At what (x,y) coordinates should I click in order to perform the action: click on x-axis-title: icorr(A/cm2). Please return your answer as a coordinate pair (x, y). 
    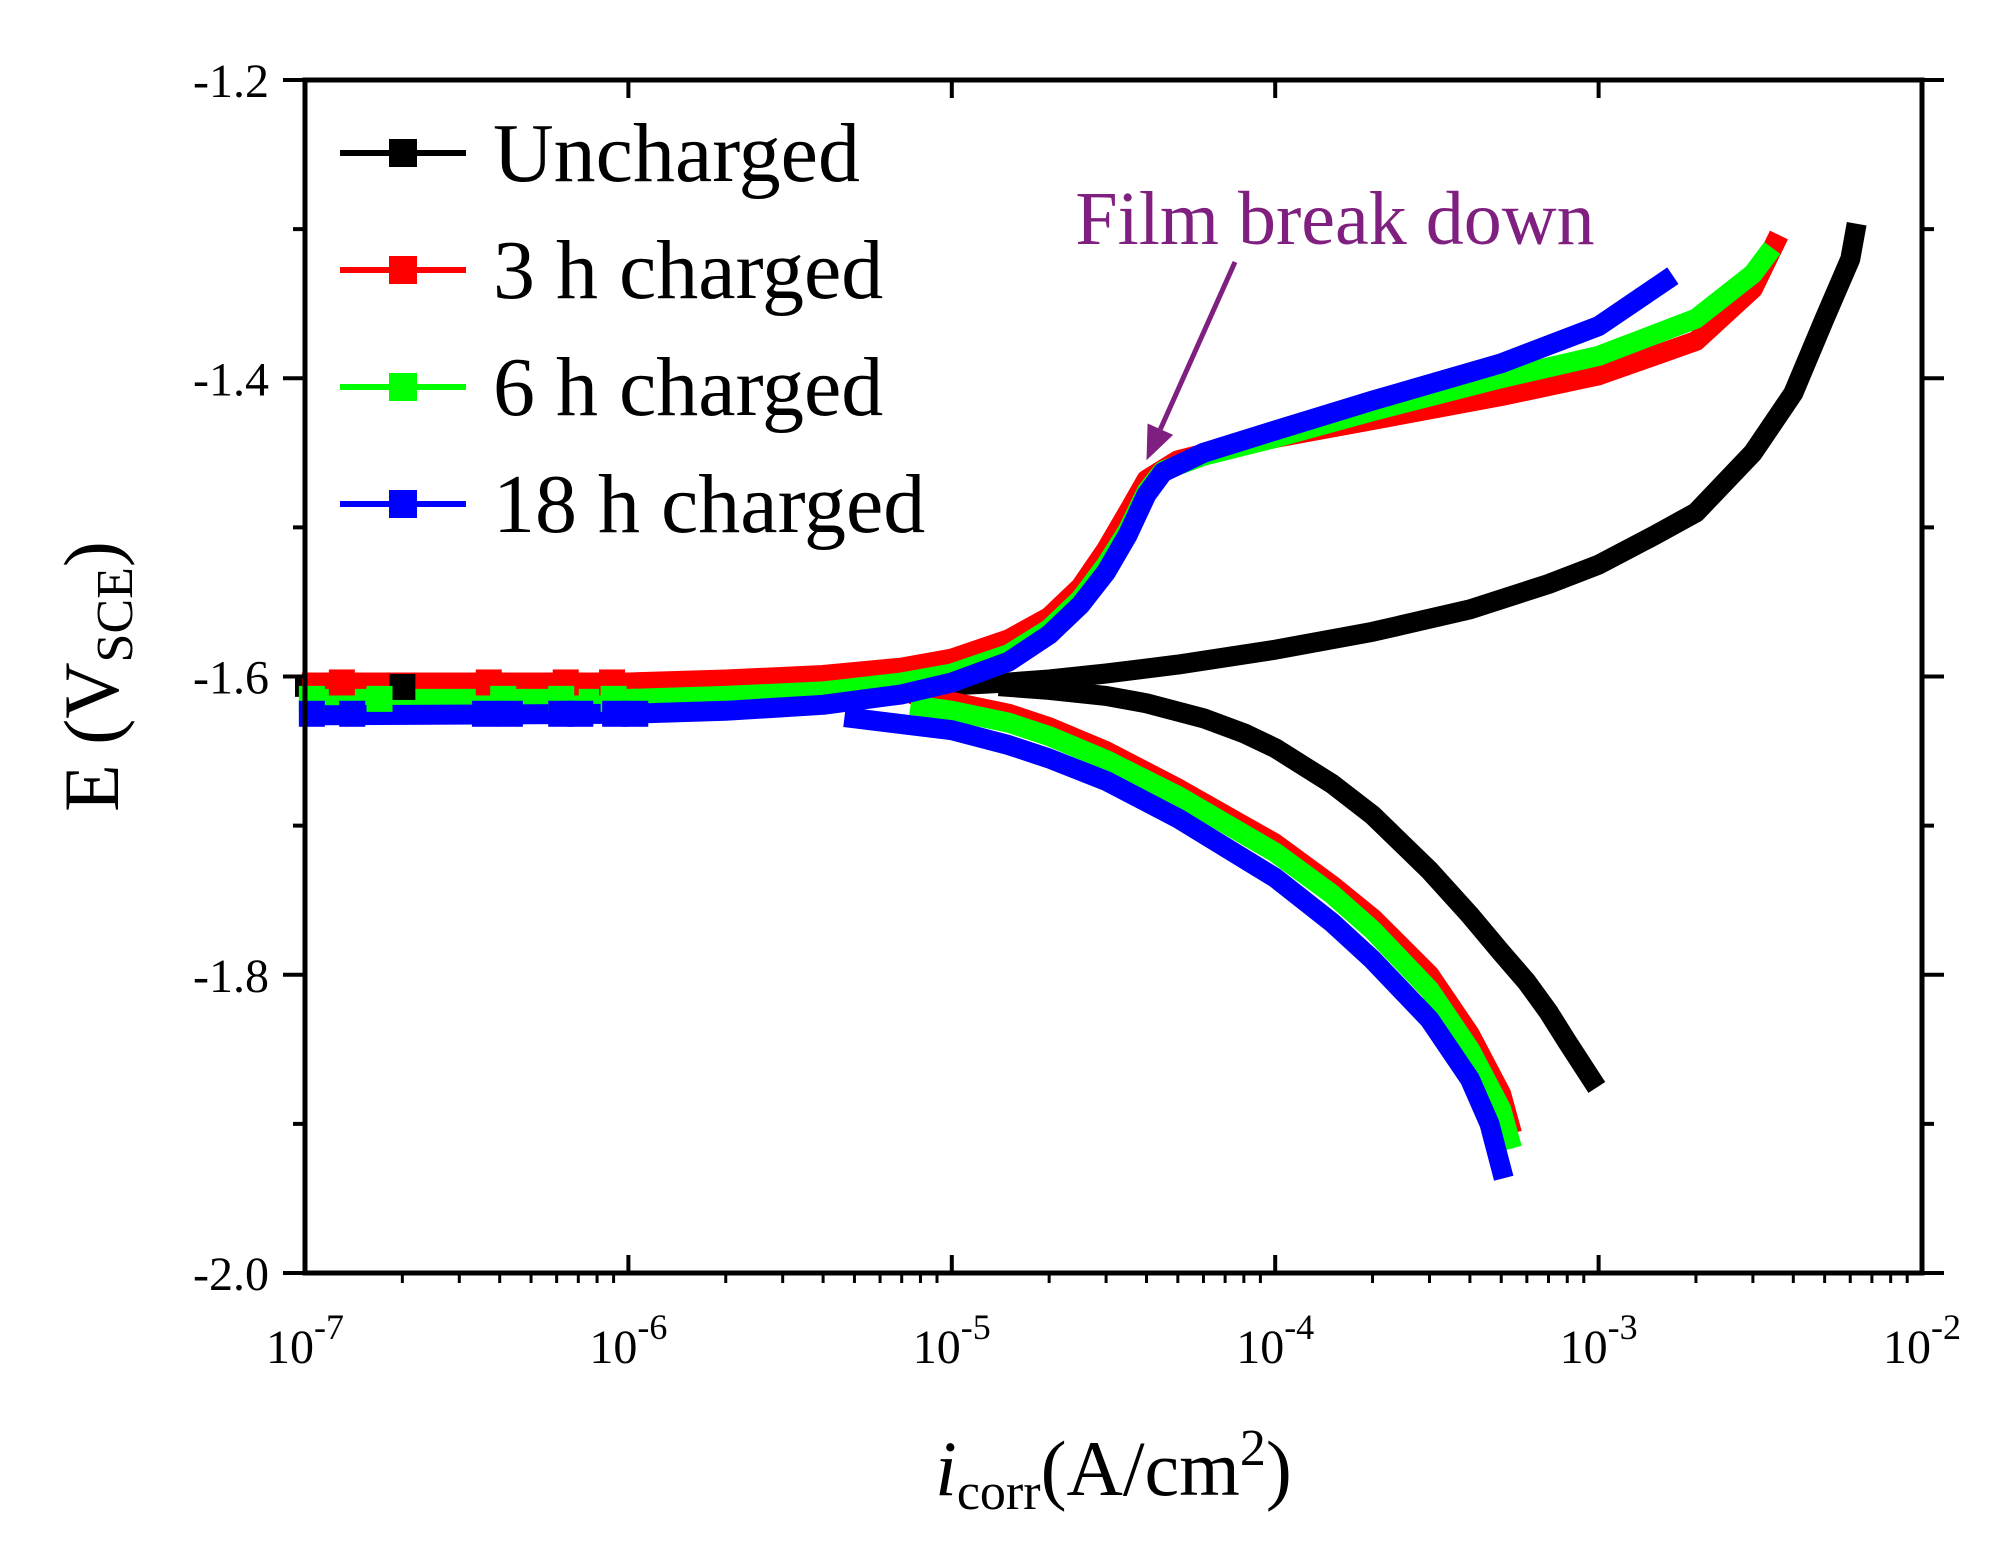
    Looking at the image, I should click on (1113, 1470).